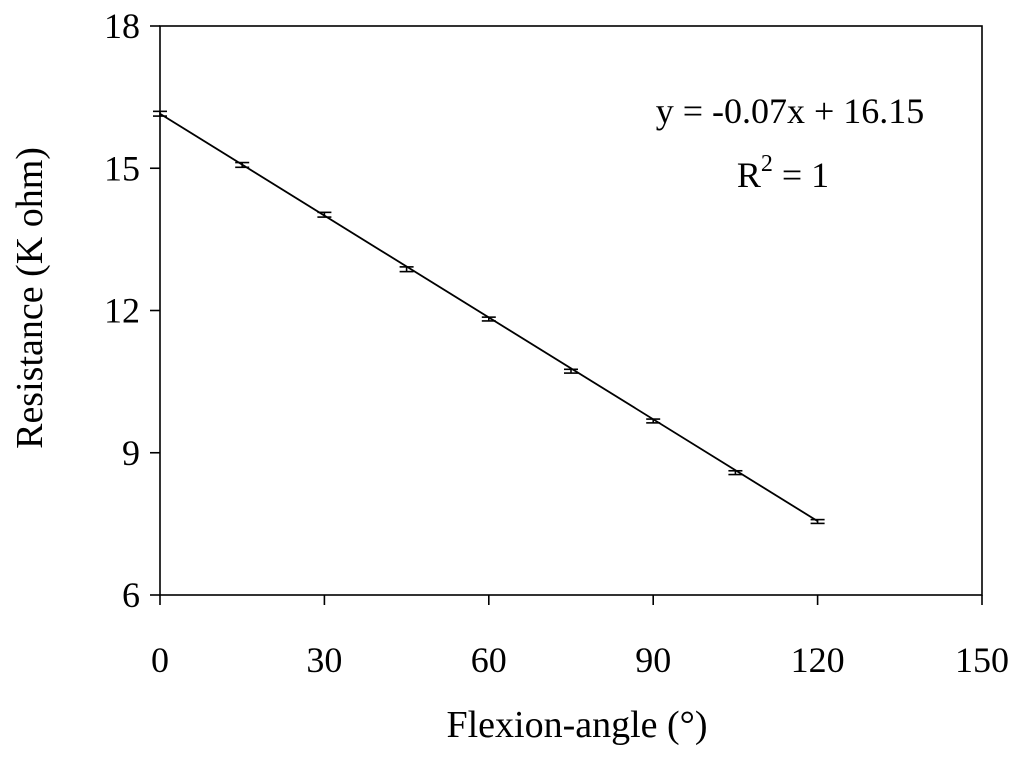 Image resolution: width=1024 pixels, height=758 pixels. Describe the element at coordinates (790, 111) in the screenshot. I see `trendline-equation: y = -0.07x + 16.15` at that location.